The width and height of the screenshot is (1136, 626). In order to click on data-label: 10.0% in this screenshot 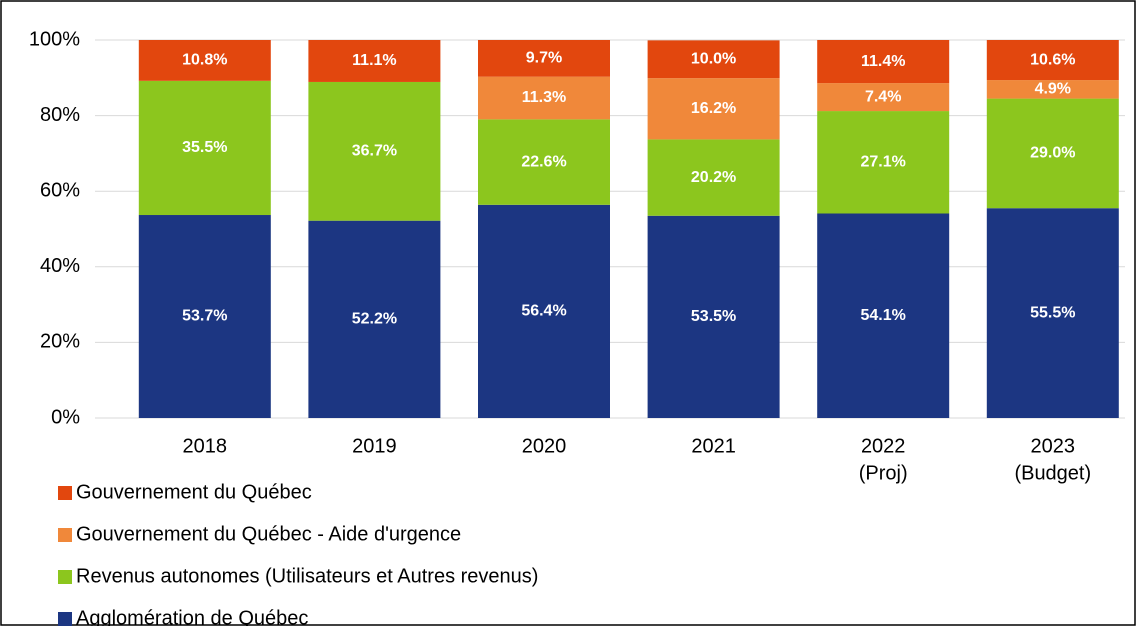, I will do `click(713, 58)`.